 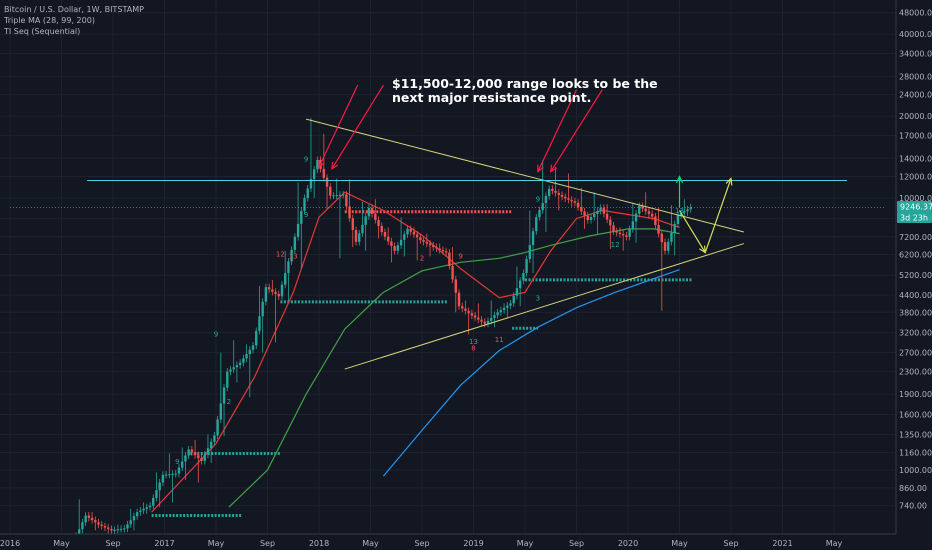 What do you see at coordinates (628, 543) in the screenshot?
I see `time-tick-label: 2020` at bounding box center [628, 543].